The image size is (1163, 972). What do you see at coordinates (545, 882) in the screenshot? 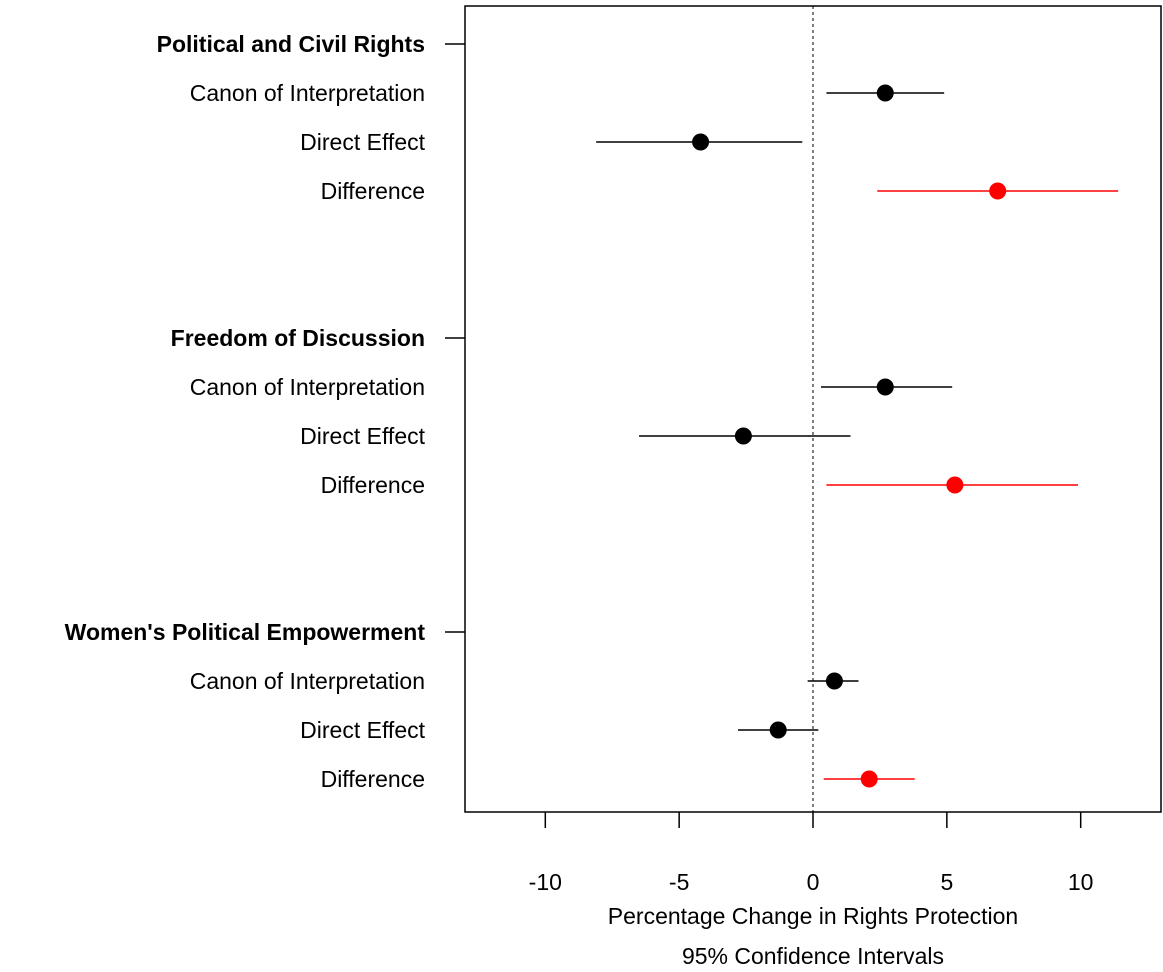
I see `x-tick-label: -10` at bounding box center [545, 882].